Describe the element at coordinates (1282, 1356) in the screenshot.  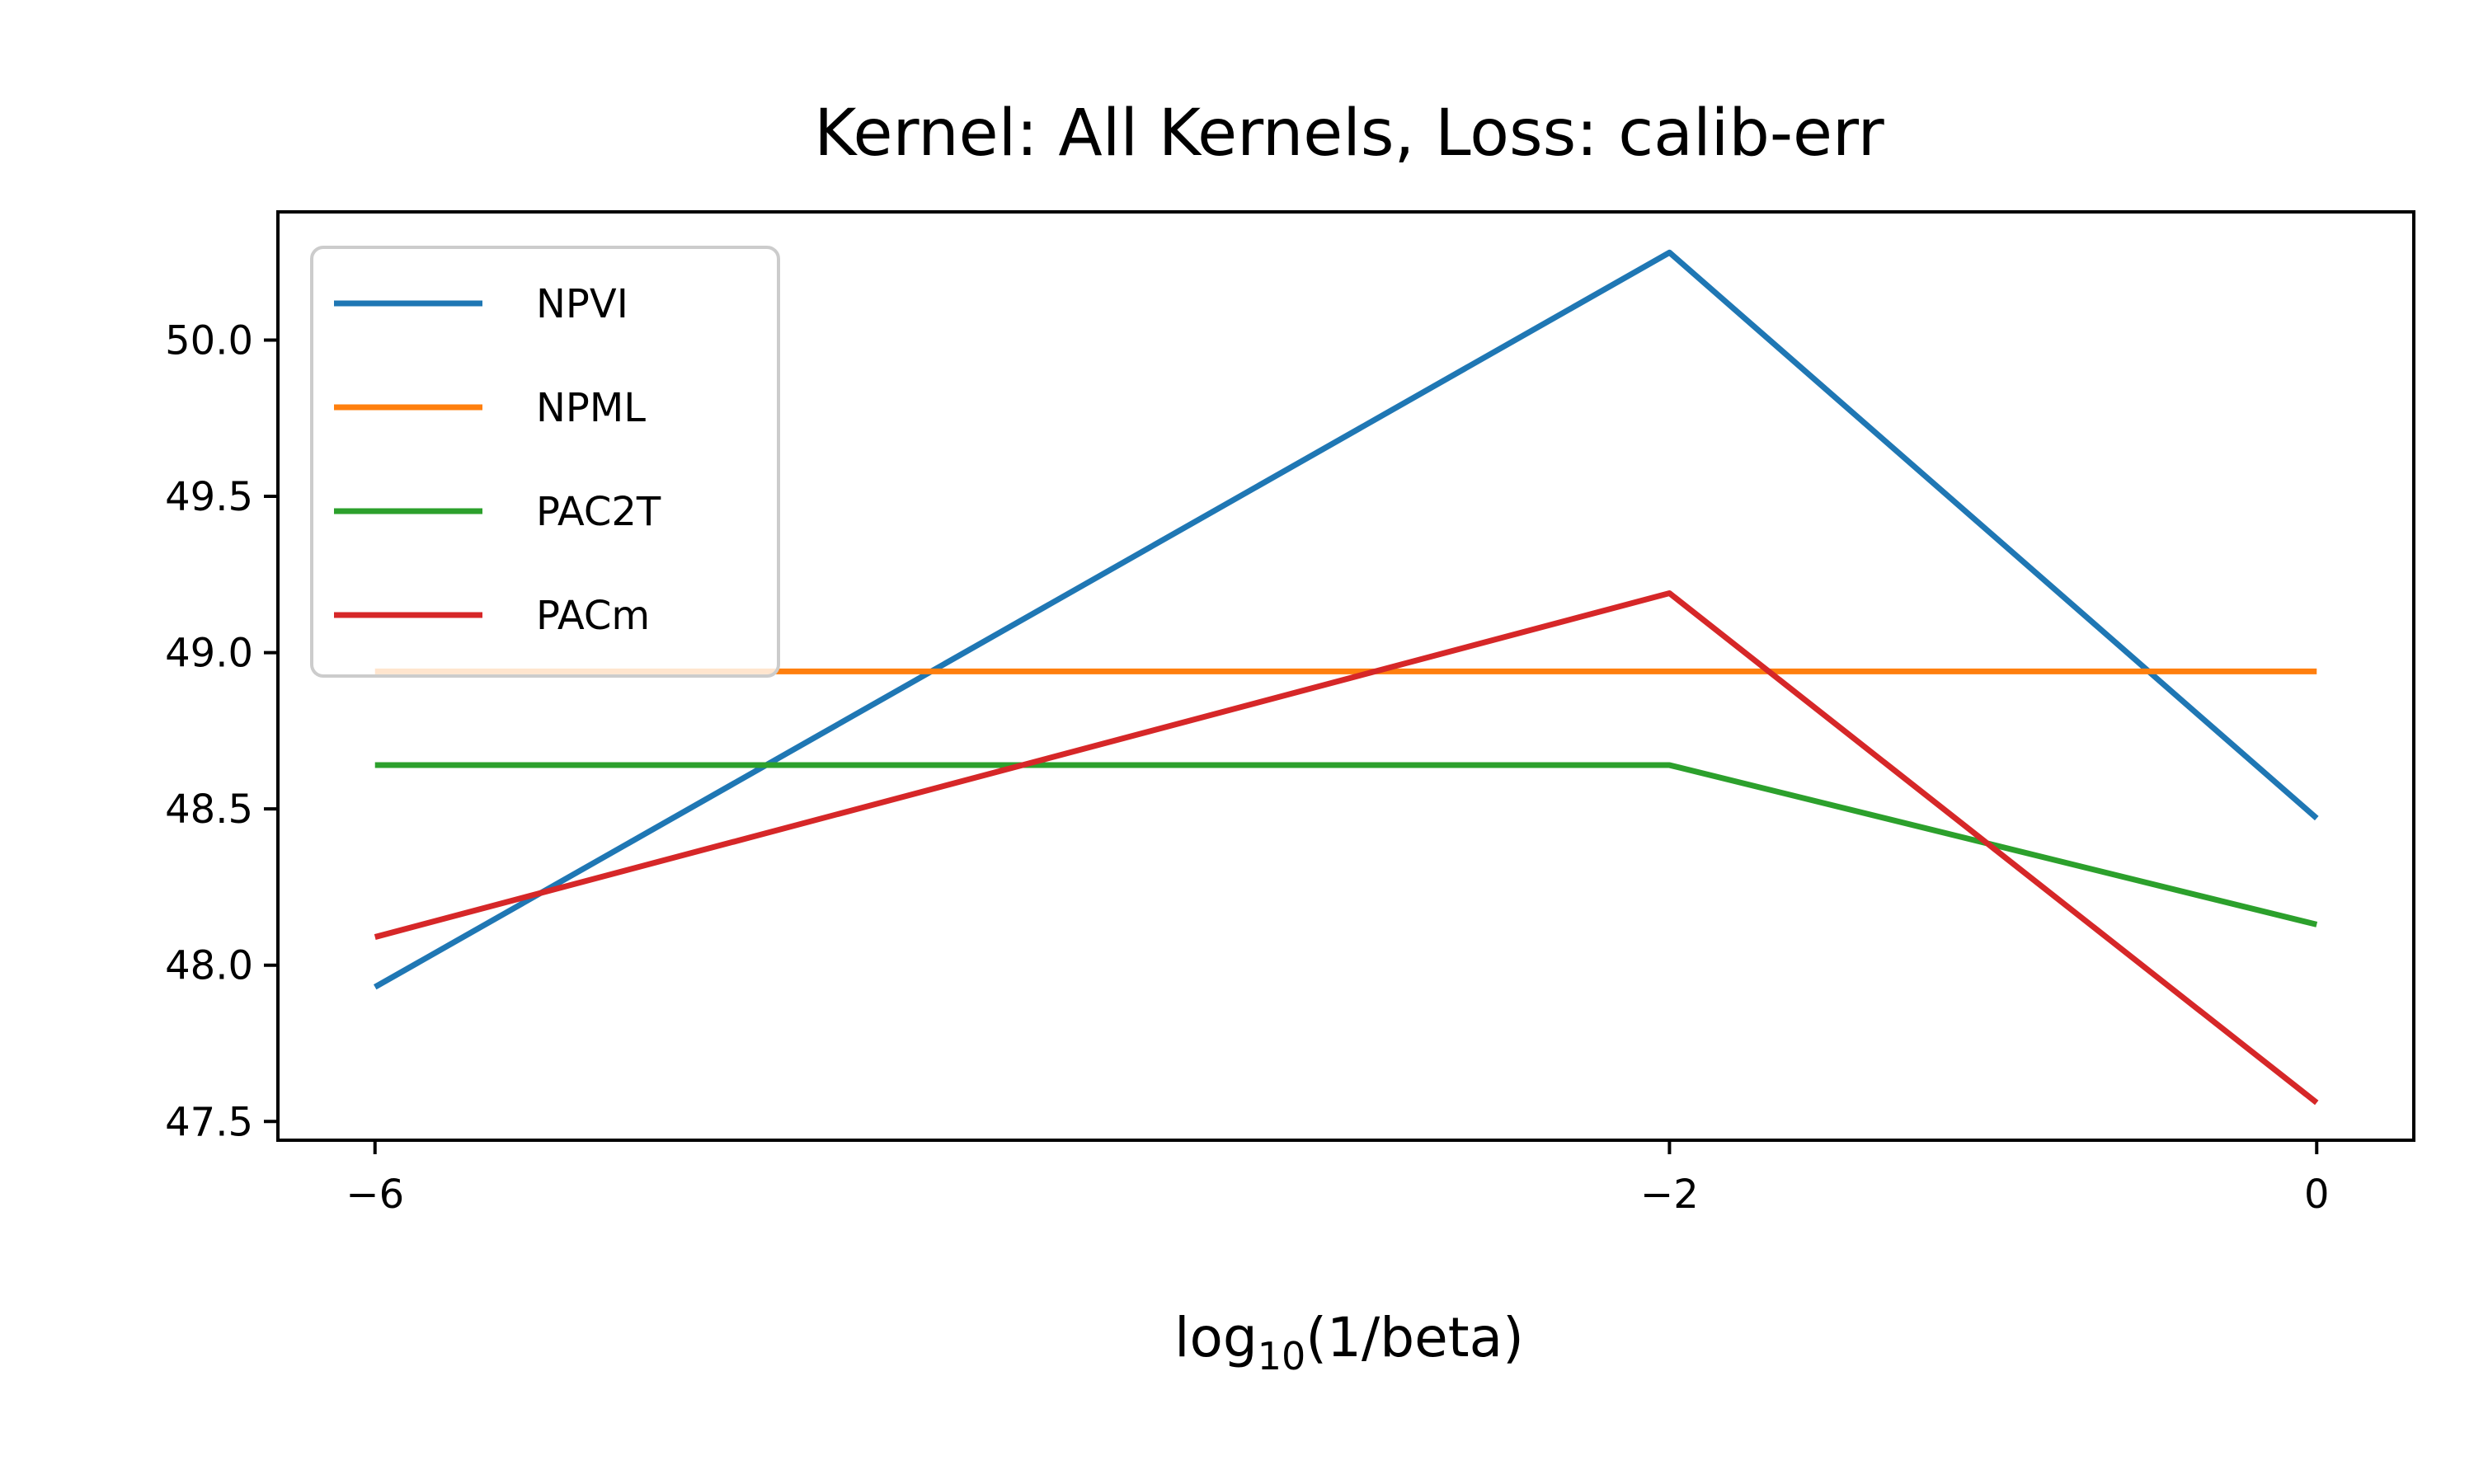
I see `x-axis-label-subscript: 10` at that location.